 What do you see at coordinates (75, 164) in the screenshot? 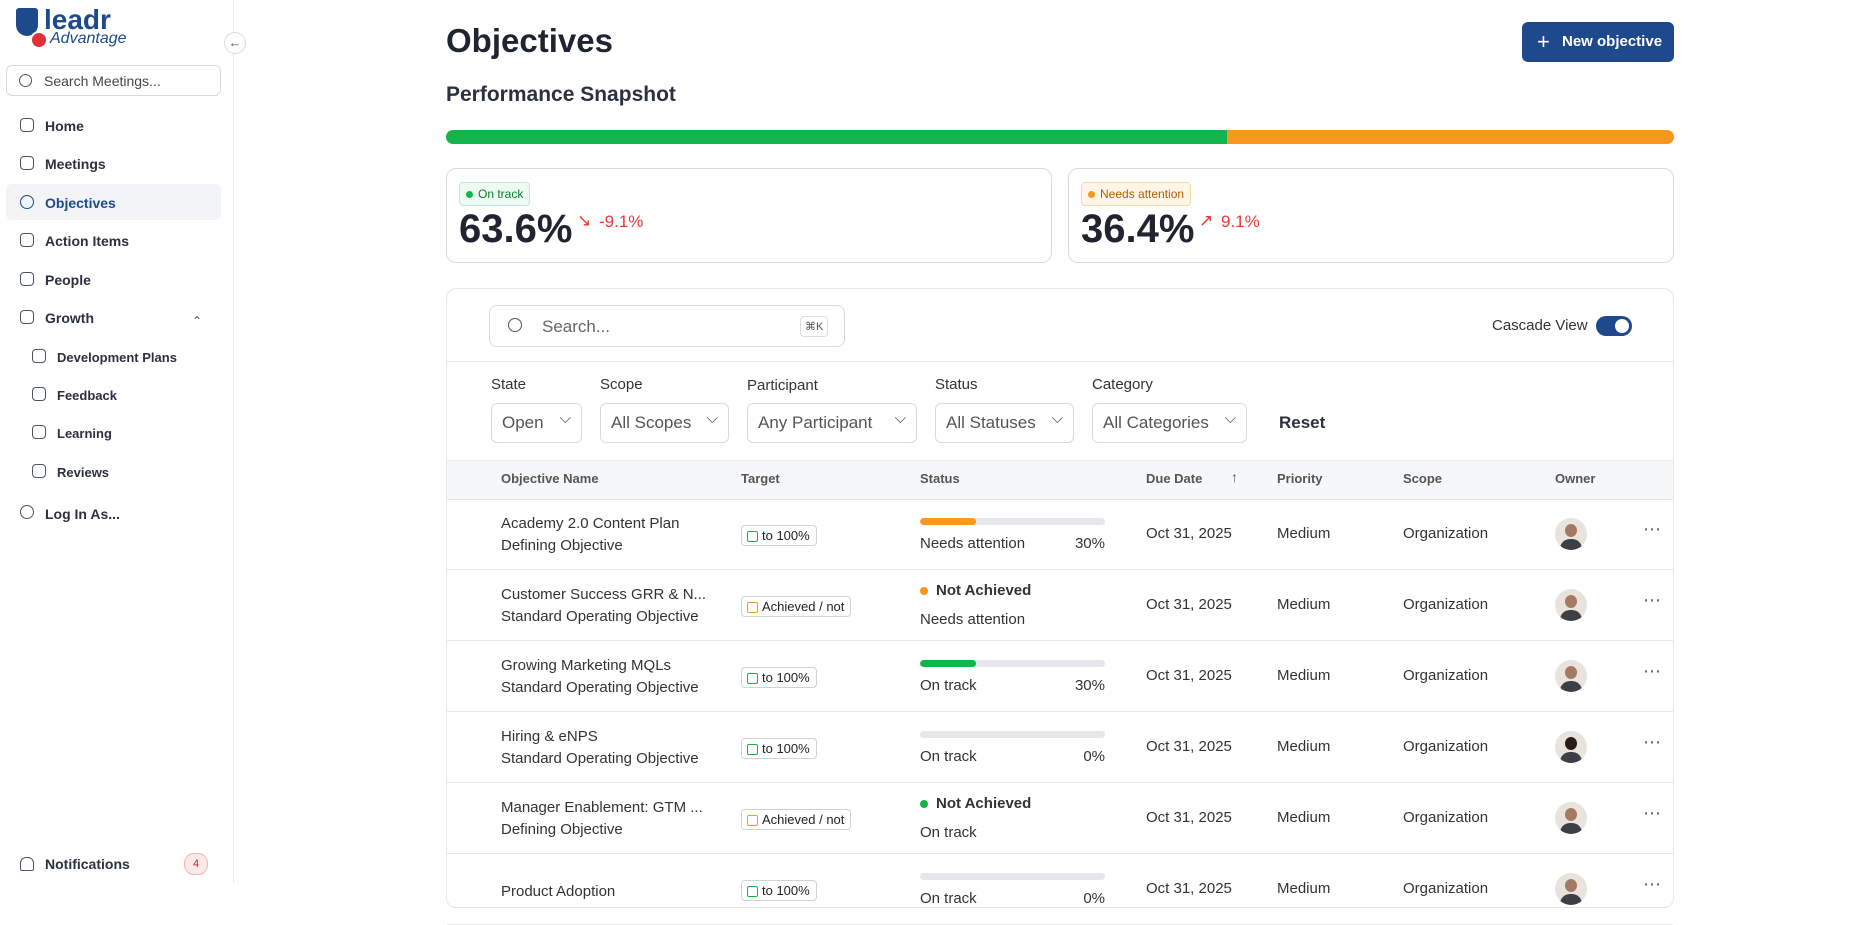
I see `nav-link: Meetings` at bounding box center [75, 164].